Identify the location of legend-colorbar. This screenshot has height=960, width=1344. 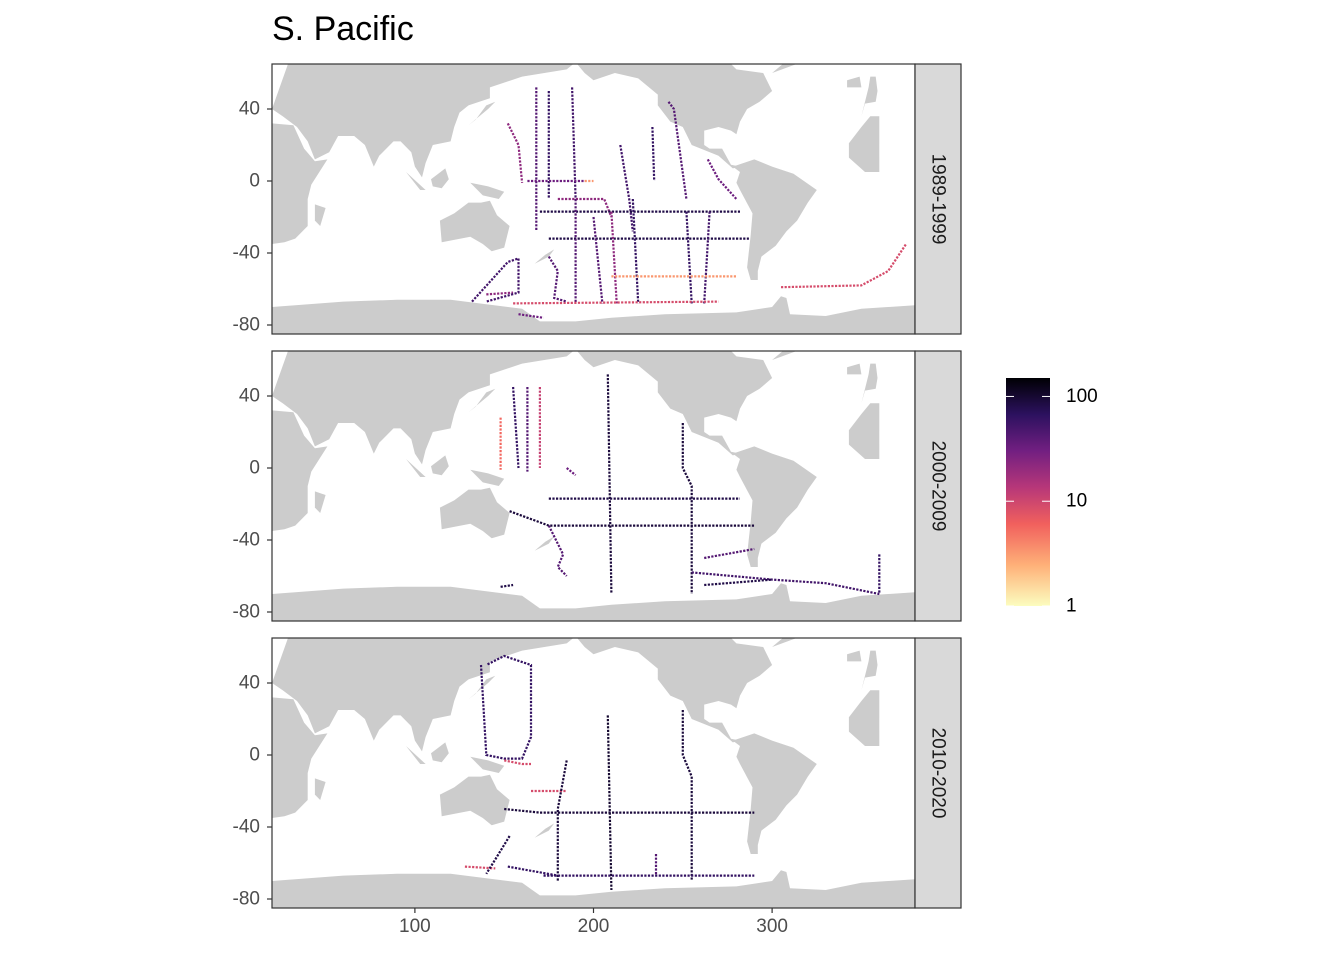
(1028, 492).